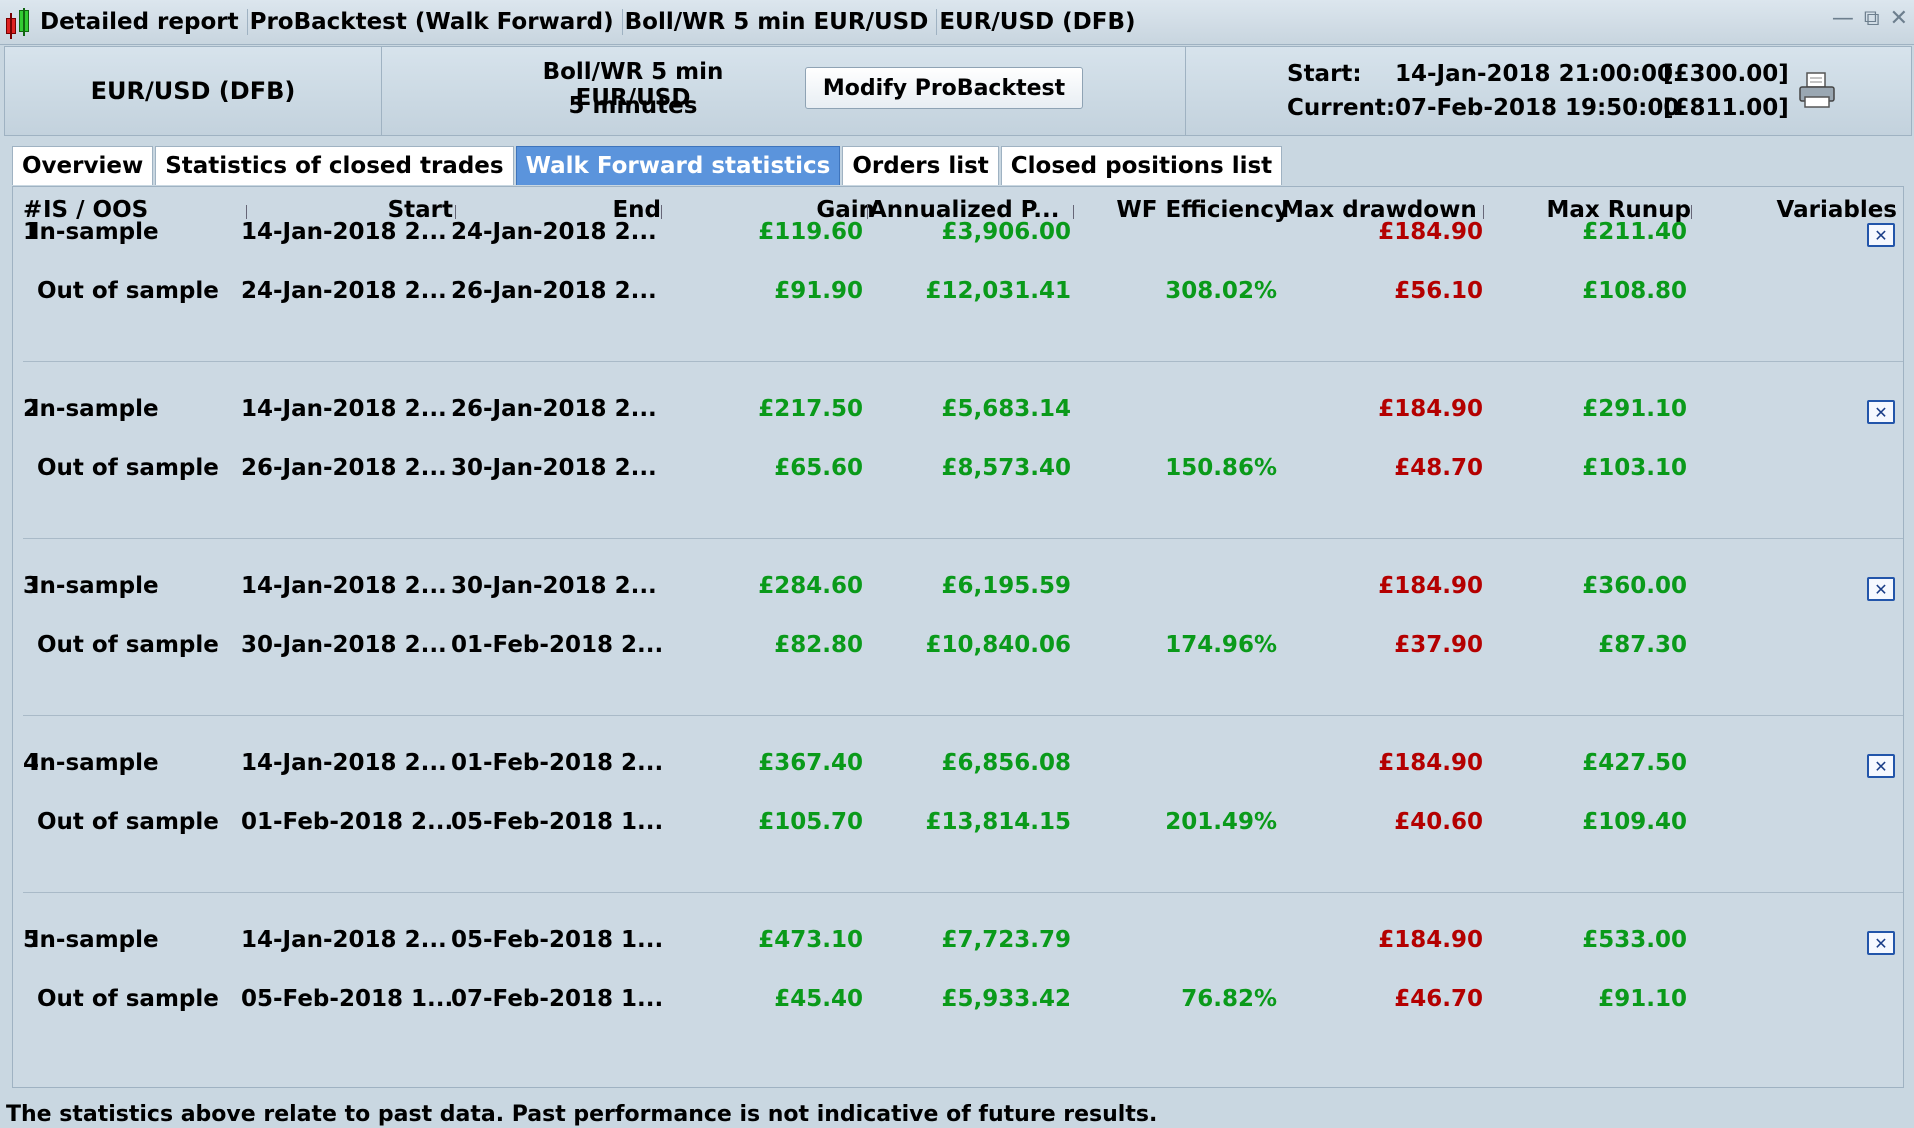  Describe the element at coordinates (810, 763) in the screenshot. I see `cell-gain: £367.40` at that location.